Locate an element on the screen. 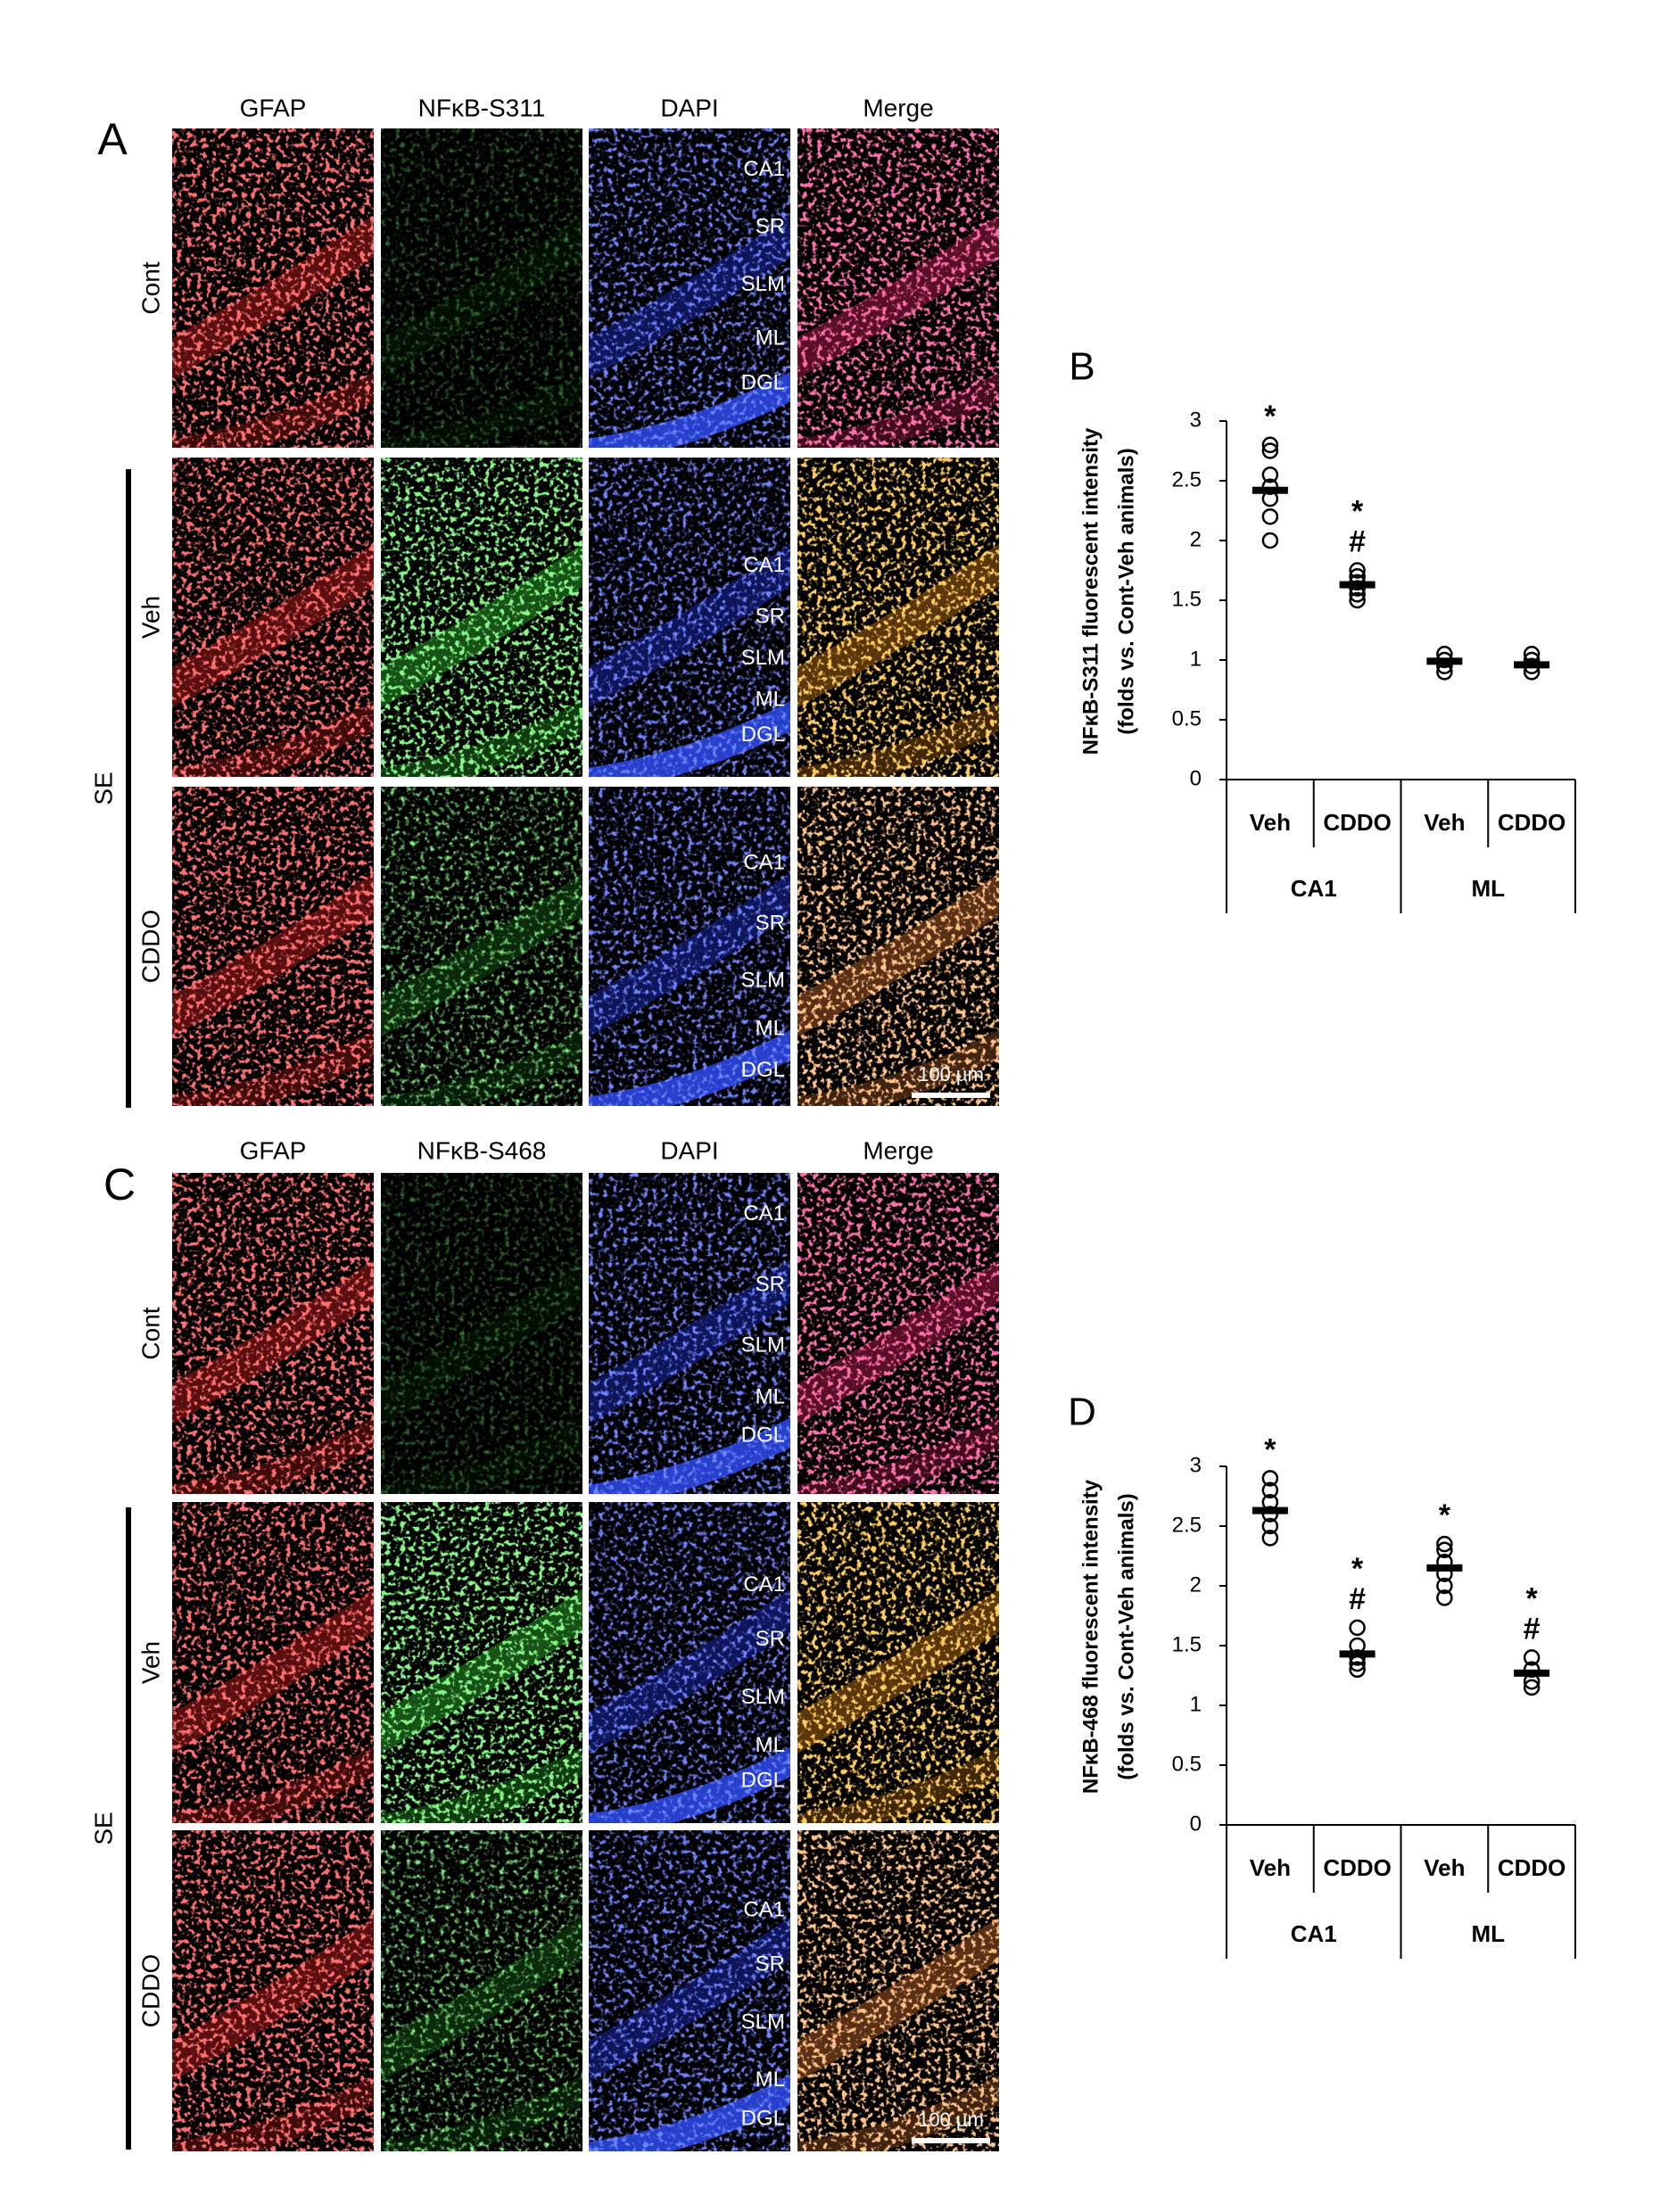 Image resolution: width=1677 pixels, height=2212 pixels. row-label: Veh is located at coordinates (150, 618).